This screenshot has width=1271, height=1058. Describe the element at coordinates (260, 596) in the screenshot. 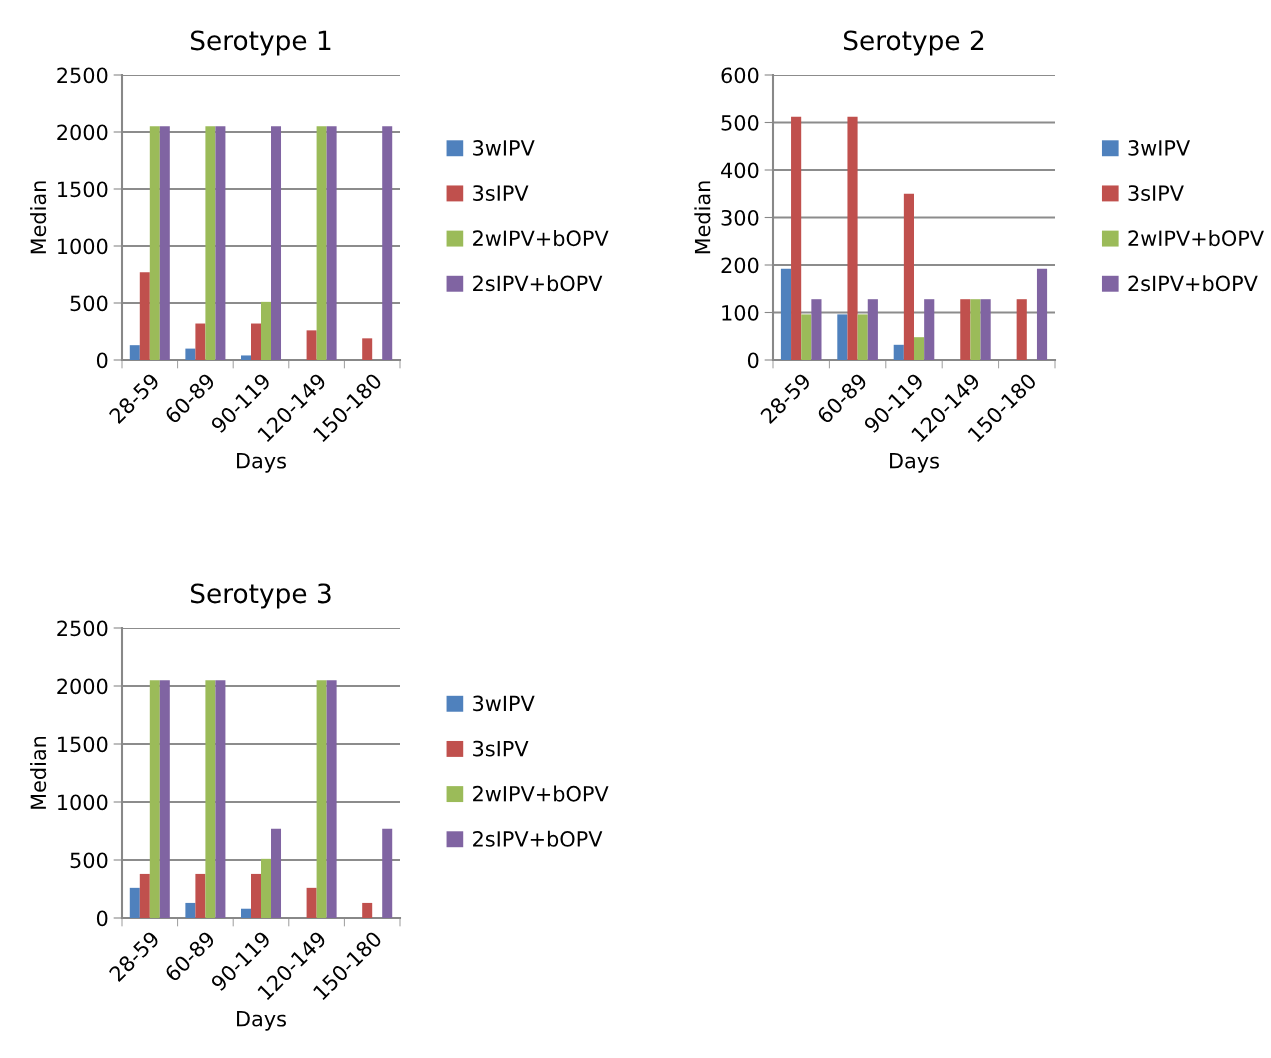

I see `chart-title: Serotype 3` at that location.